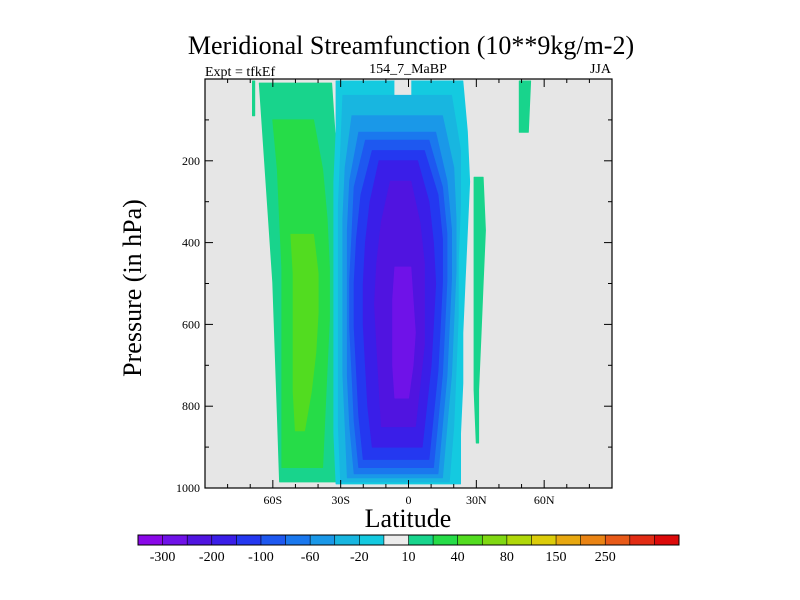 This screenshot has width=800, height=600. I want to click on cell-north-strip-a, so click(479, 310).